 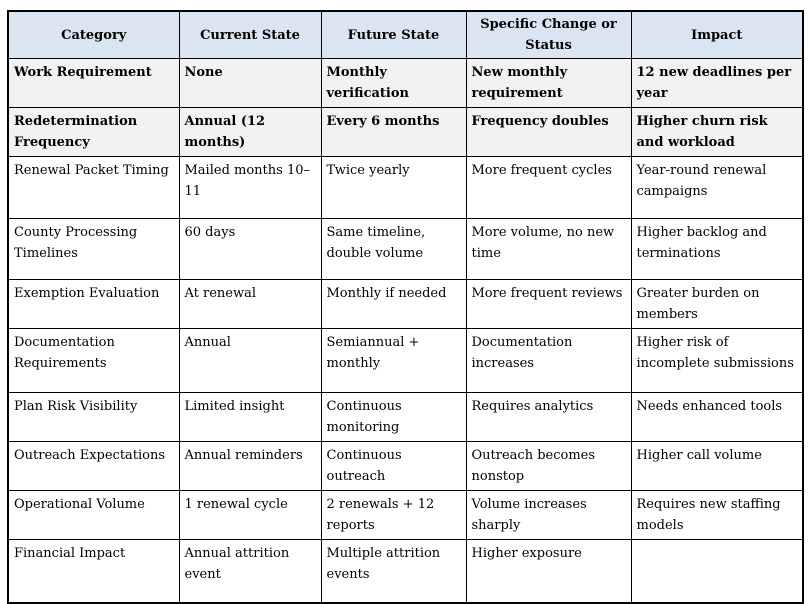 What do you see at coordinates (250, 571) in the screenshot?
I see `cell-current-state: Annual attrition event` at bounding box center [250, 571].